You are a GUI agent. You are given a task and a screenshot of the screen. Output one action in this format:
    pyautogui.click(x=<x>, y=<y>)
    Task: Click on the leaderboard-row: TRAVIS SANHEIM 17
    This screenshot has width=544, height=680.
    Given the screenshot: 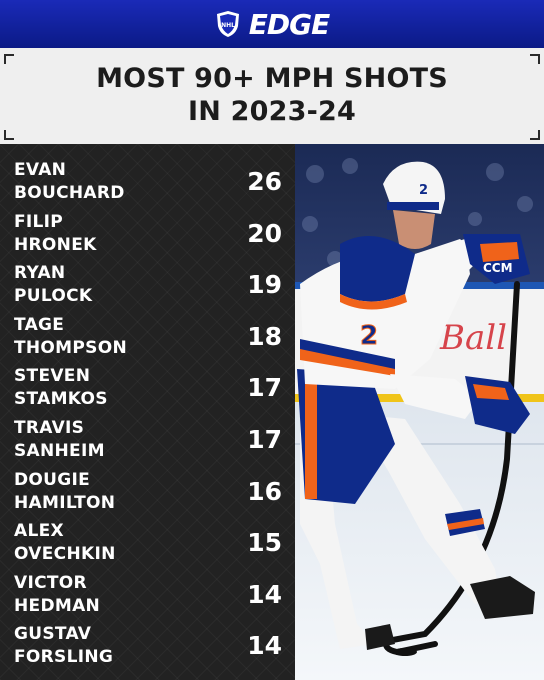 What is the action you would take?
    pyautogui.click(x=147, y=441)
    